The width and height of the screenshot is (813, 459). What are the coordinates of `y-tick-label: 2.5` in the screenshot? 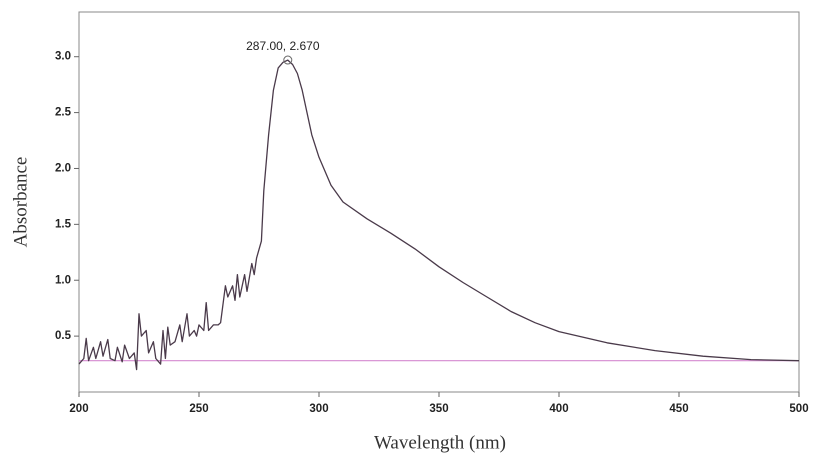 It's located at (63, 113).